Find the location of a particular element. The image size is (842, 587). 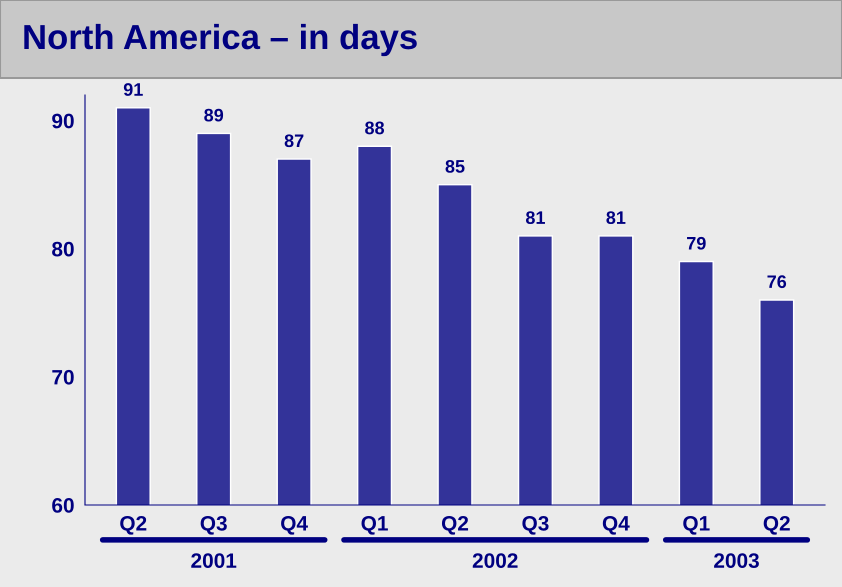

text: 2002 is located at coordinates (495, 560).